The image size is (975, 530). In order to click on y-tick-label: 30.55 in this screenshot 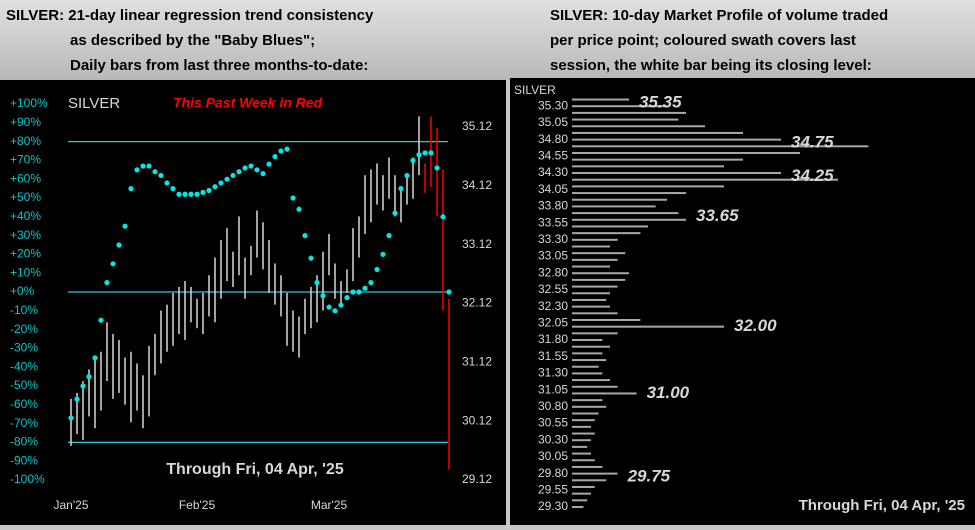, I will do `click(553, 423)`.